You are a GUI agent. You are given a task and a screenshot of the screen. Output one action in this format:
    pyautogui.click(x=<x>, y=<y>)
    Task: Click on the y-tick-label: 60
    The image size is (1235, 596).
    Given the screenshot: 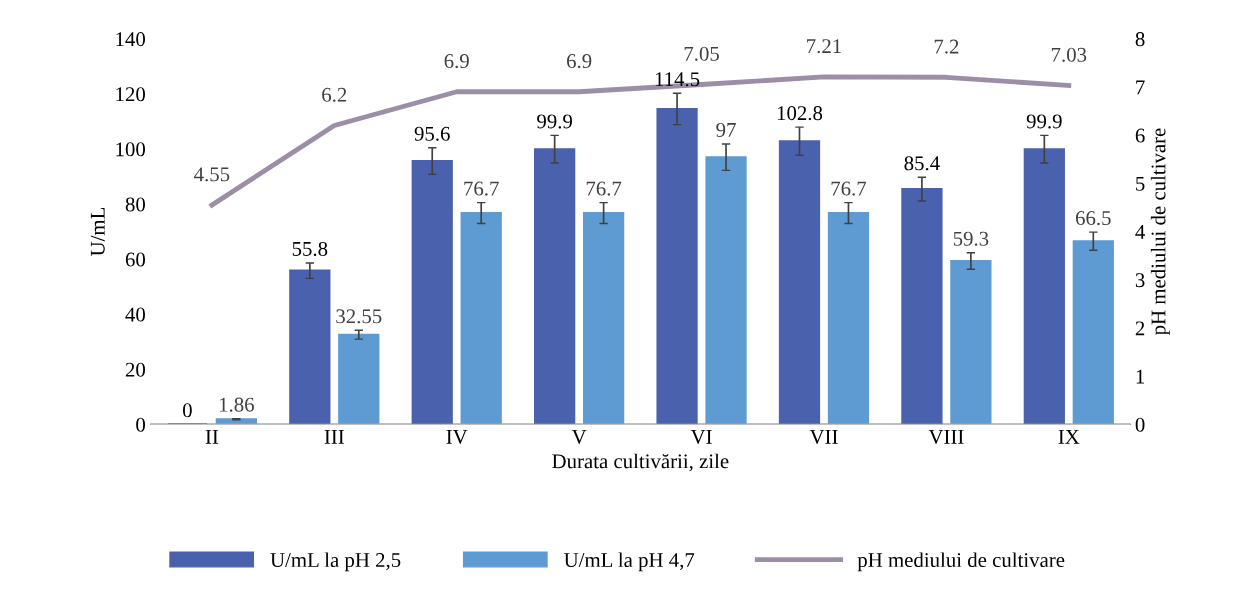 What is the action you would take?
    pyautogui.click(x=135, y=259)
    